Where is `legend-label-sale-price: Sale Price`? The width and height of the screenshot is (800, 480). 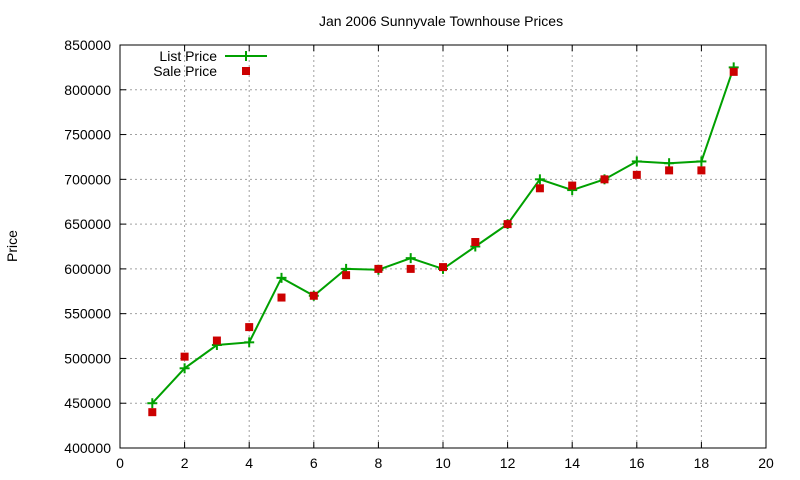 legend-label-sale-price: Sale Price is located at coordinates (185, 71).